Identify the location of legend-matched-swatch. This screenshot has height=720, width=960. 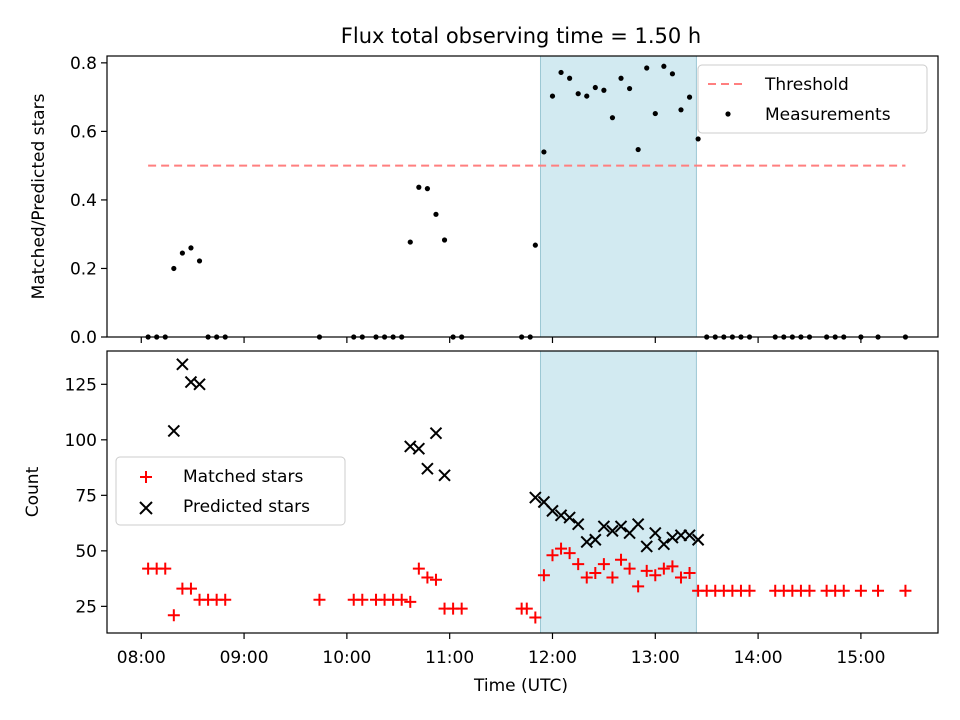
(146, 477).